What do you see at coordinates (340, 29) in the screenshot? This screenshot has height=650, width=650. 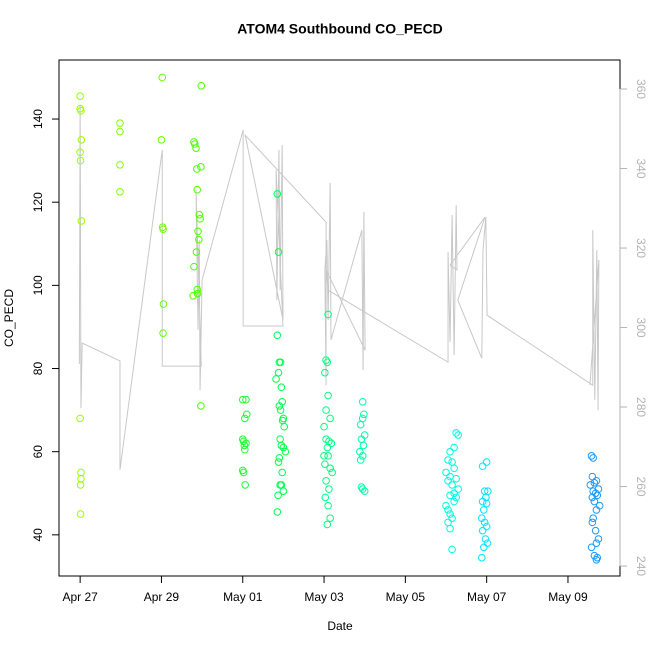 I see `chart-title: ATOM4 Southbound CO_PECD` at bounding box center [340, 29].